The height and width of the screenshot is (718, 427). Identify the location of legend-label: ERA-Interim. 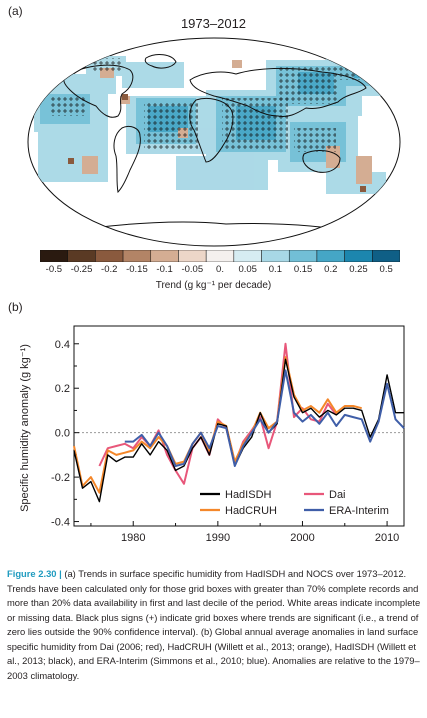
(359, 511).